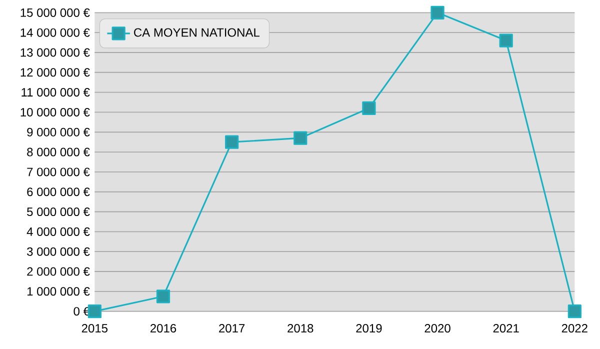  What do you see at coordinates (301, 328) in the screenshot?
I see `x-tick-label: 2018` at bounding box center [301, 328].